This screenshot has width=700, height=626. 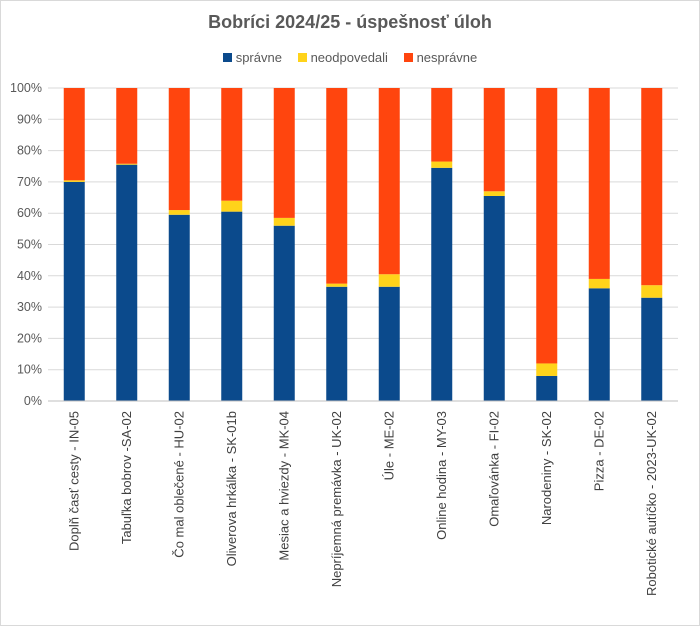 I want to click on legend-swatch-neodpovedali, so click(x=302, y=58).